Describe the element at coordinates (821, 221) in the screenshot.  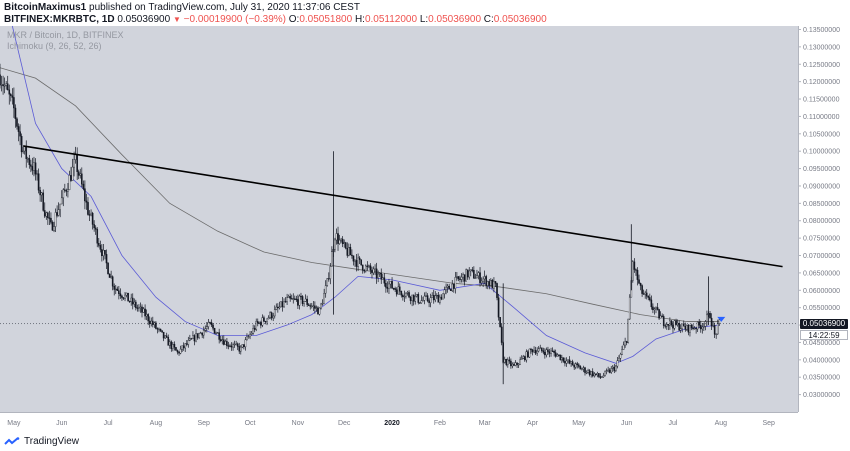
I see `y-tick-label: 0.08000000` at that location.